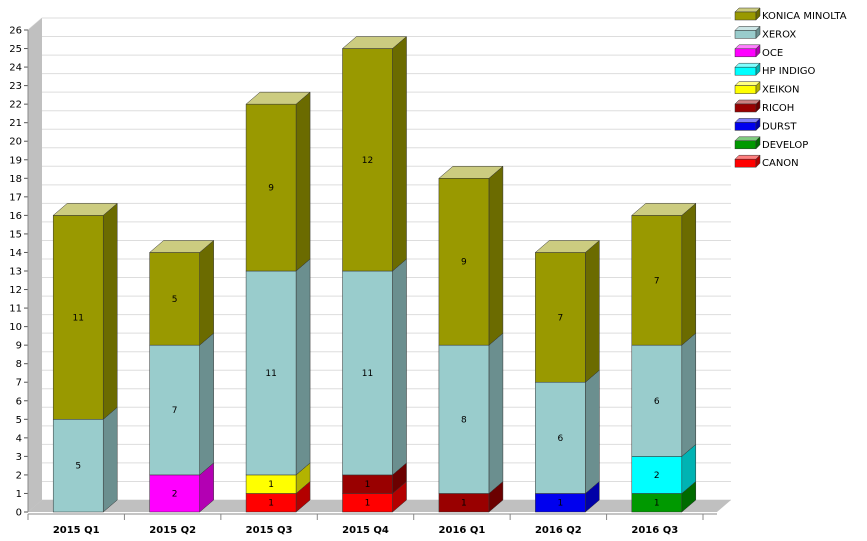  Describe the element at coordinates (15, 179) in the screenshot. I see `y-tick-label: 18` at that location.